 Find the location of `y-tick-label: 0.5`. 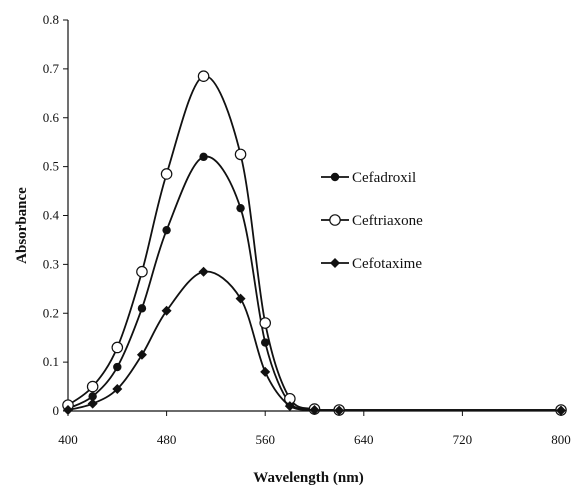

y-tick-label: 0.5 is located at coordinates (51, 166).